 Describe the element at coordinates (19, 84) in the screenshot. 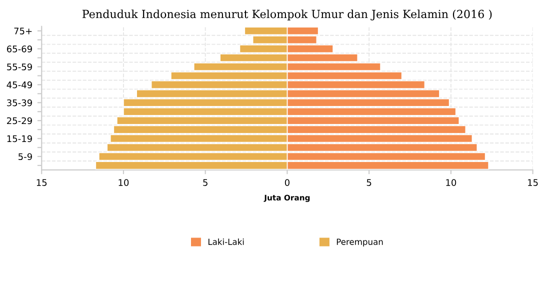

I see `y-tick-label: 45-49` at that location.